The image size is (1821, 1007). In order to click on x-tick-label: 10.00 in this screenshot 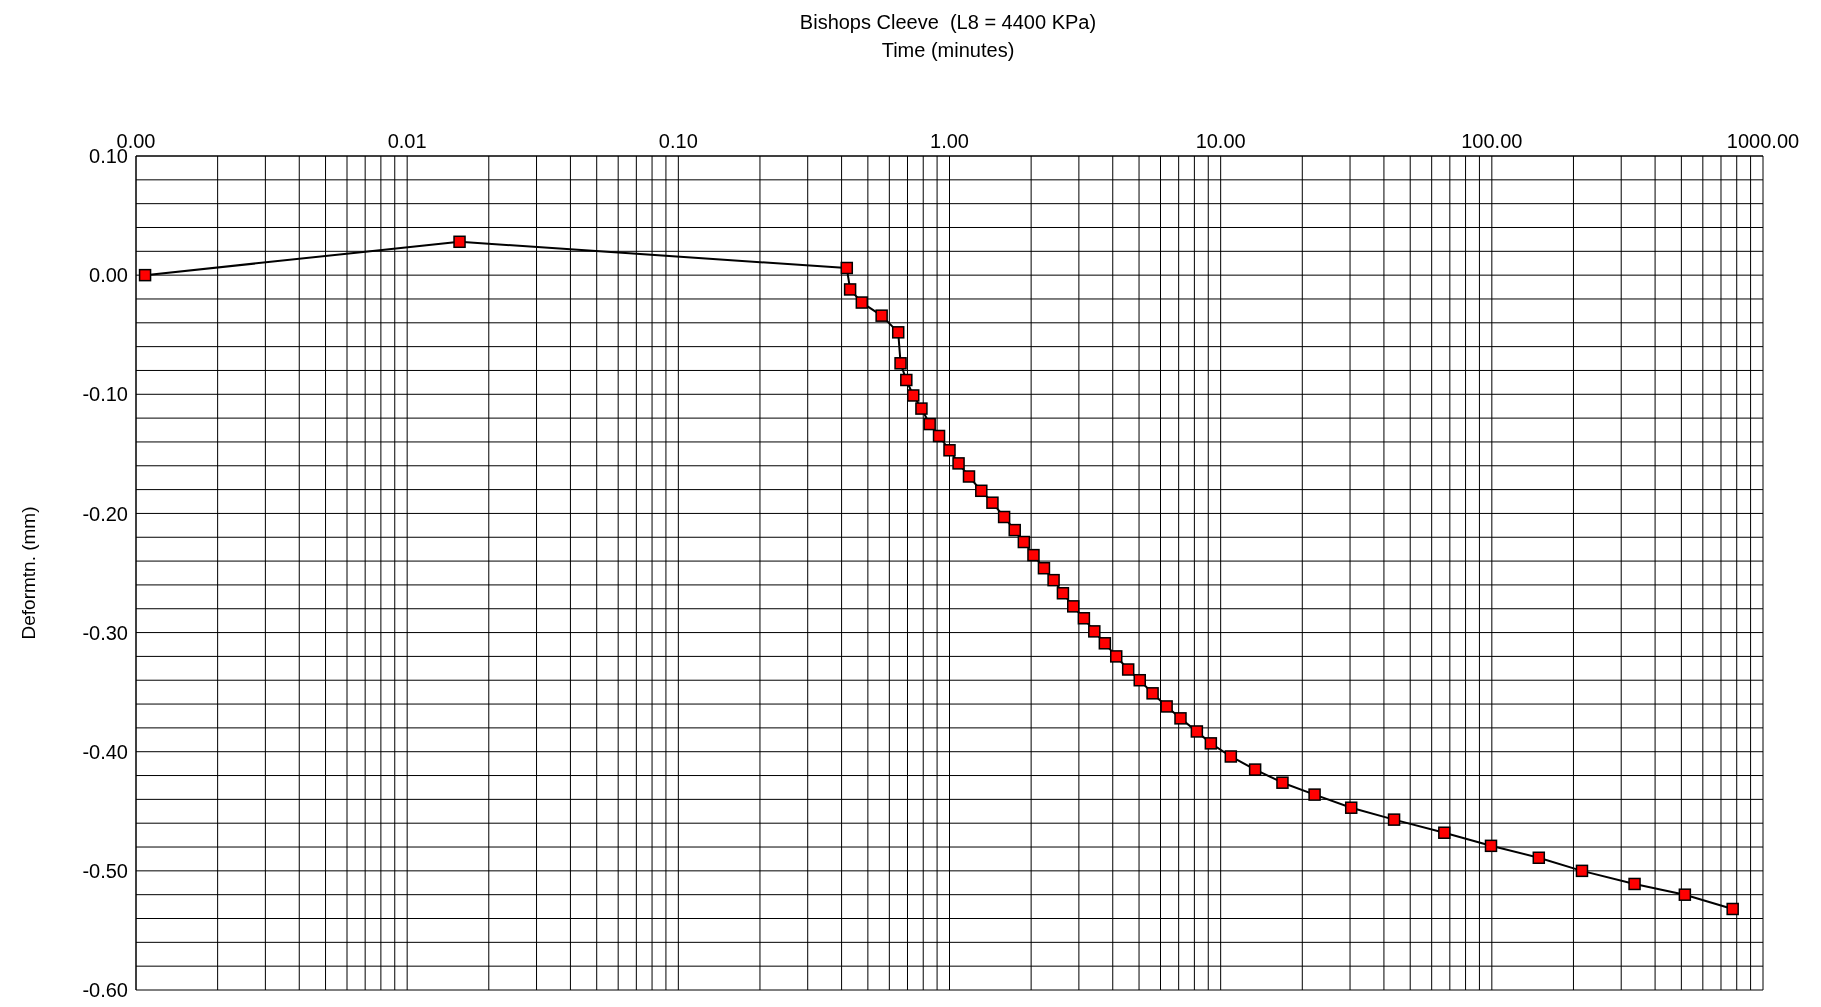, I will do `click(1220, 141)`.